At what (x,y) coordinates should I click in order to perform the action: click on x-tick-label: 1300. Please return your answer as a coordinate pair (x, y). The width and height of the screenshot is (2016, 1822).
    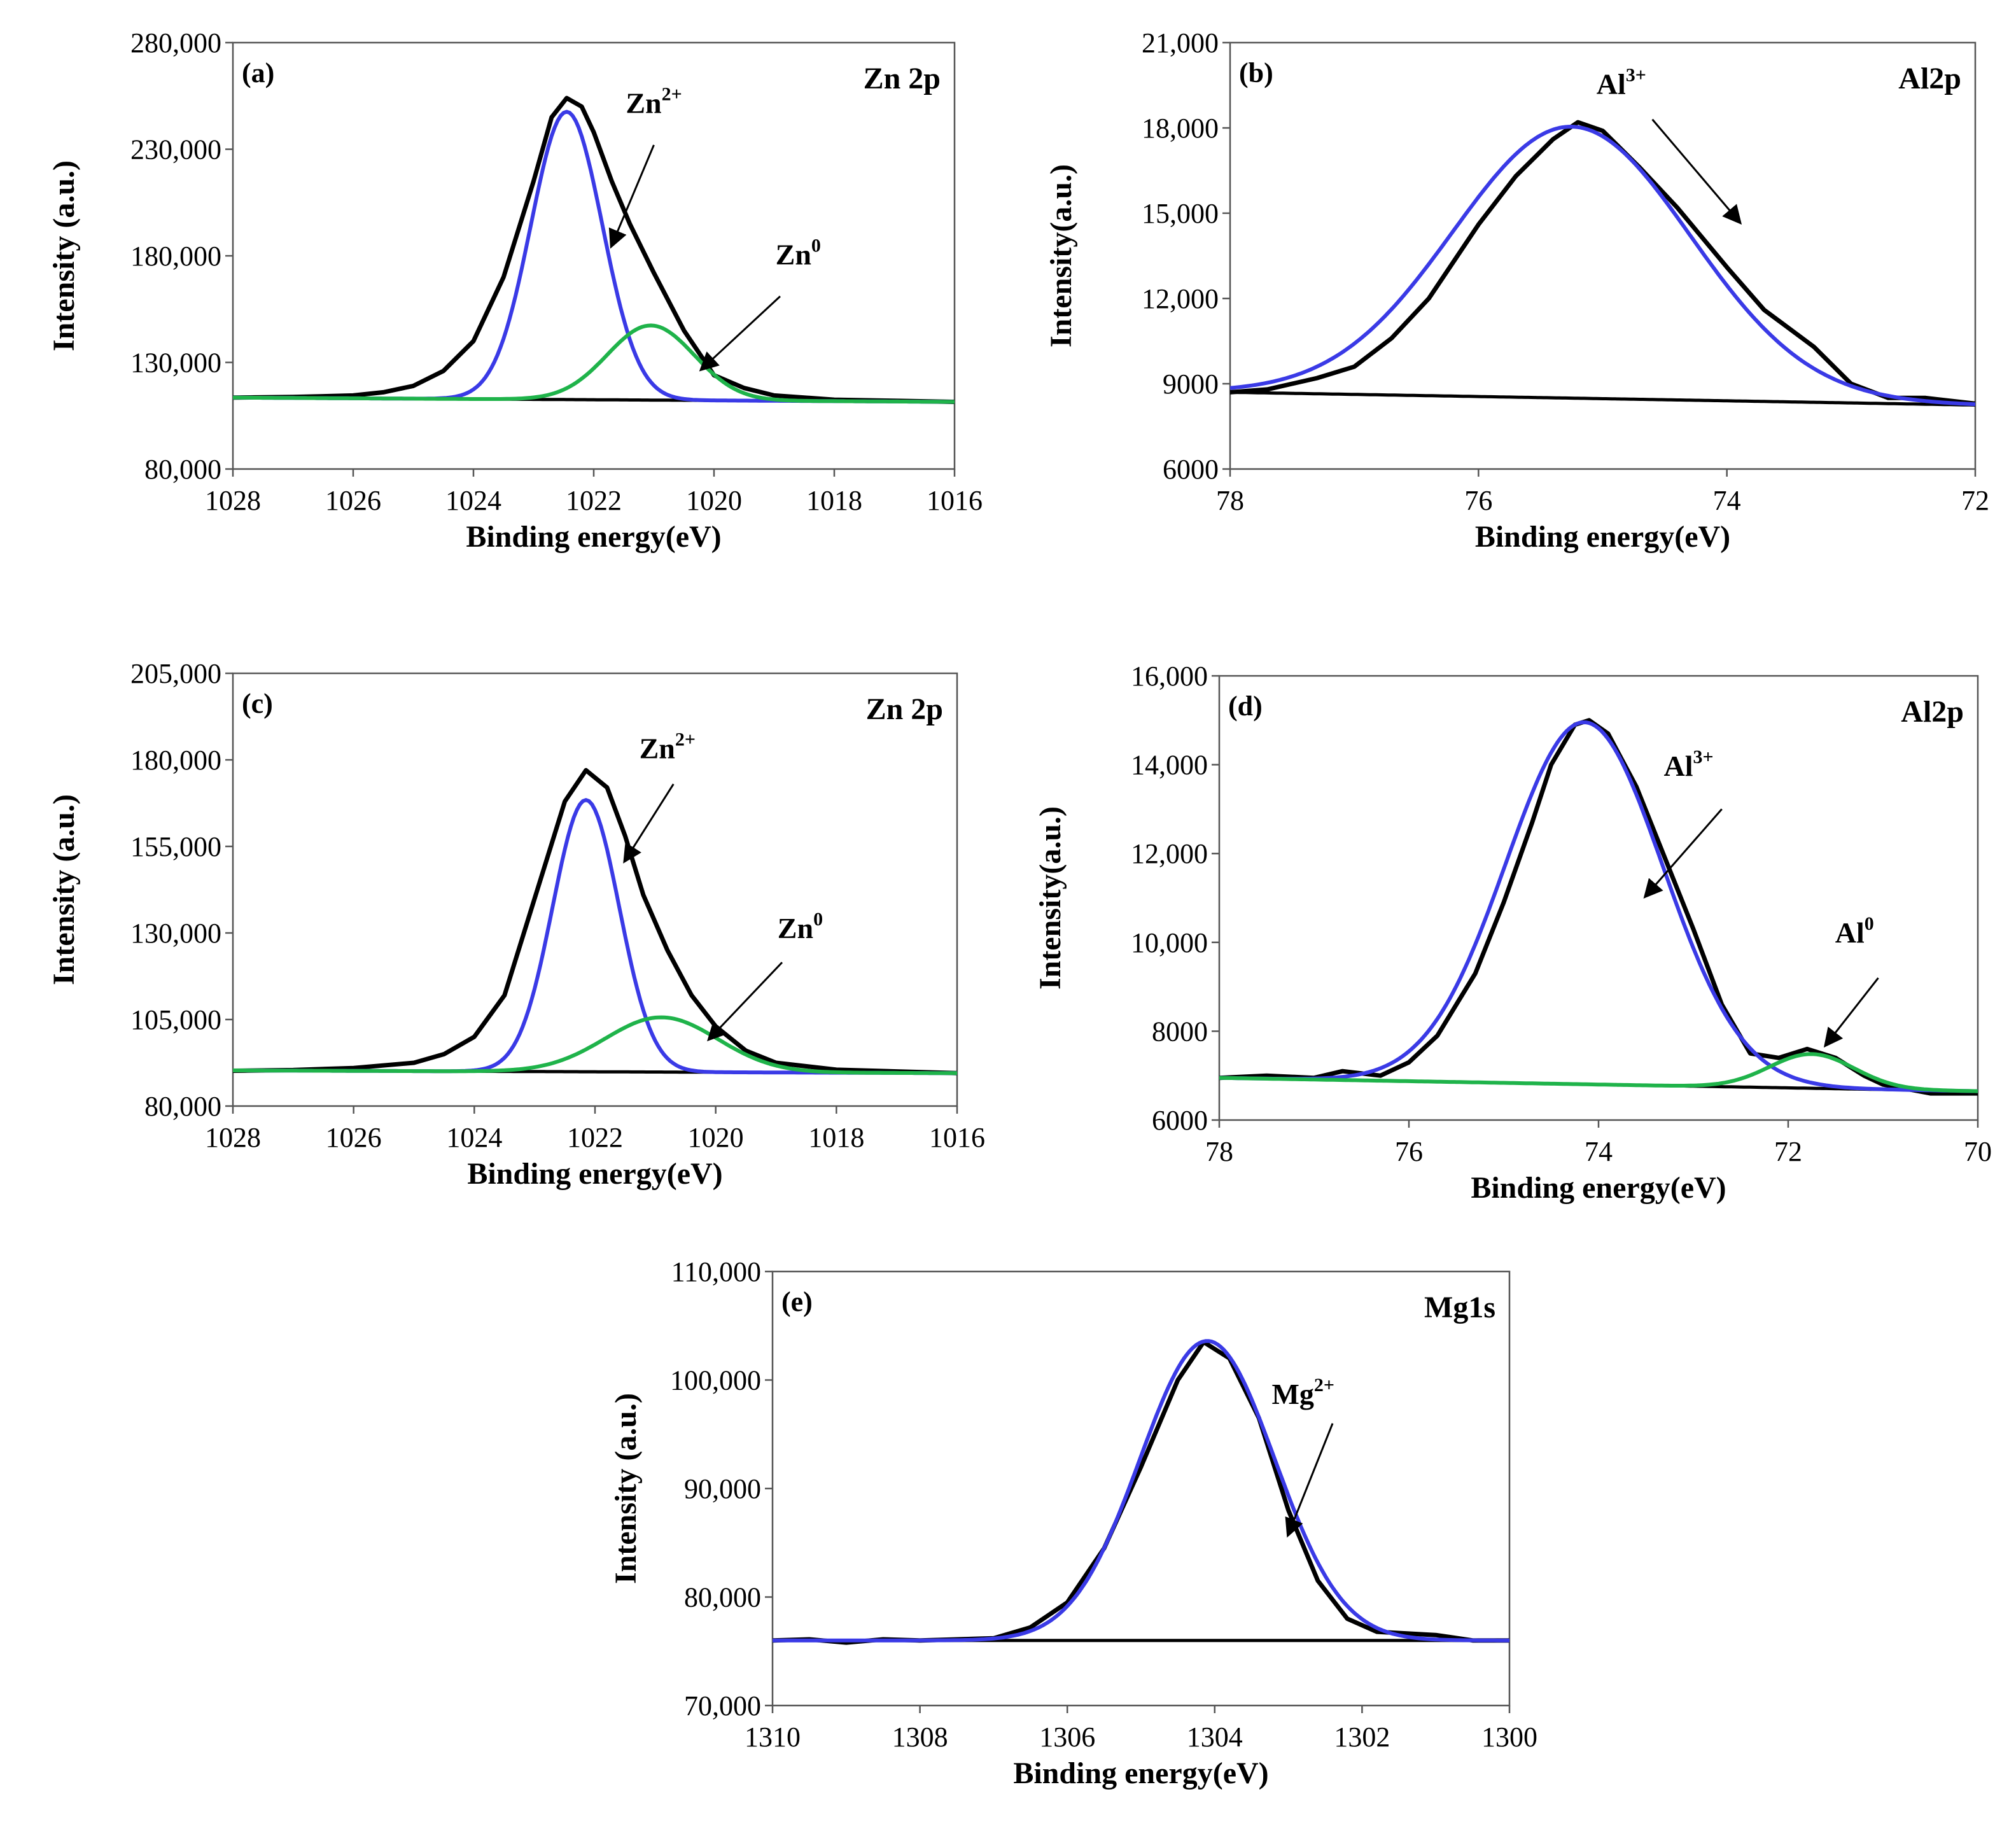
    Looking at the image, I should click on (1509, 1737).